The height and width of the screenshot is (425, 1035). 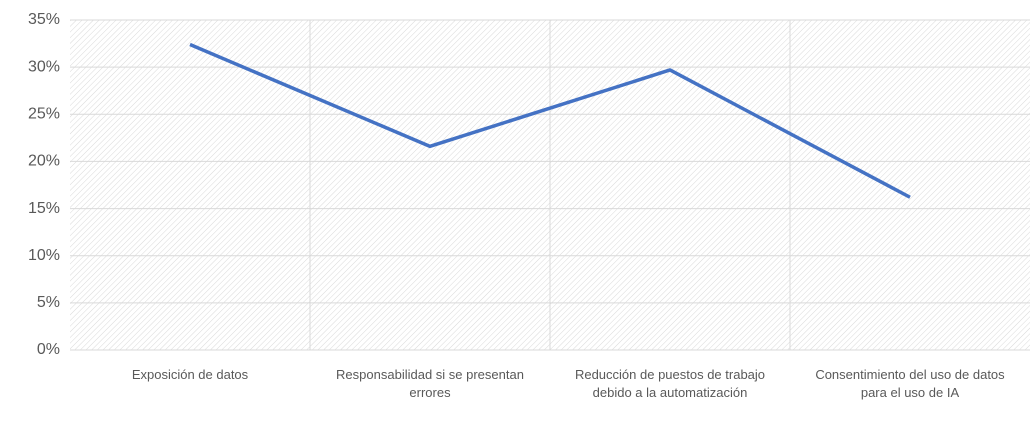 What do you see at coordinates (44, 255) in the screenshot?
I see `y-tick-label: 10%` at bounding box center [44, 255].